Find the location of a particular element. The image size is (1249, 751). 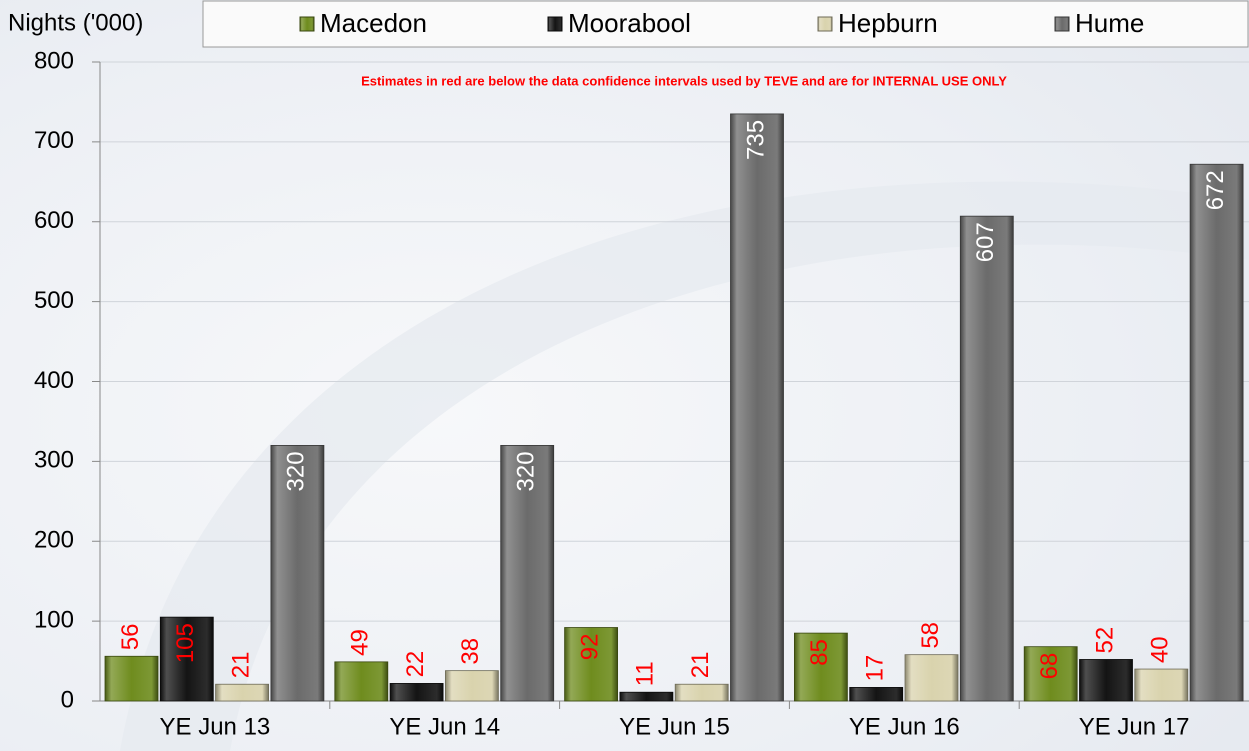

data-label: 105 is located at coordinates (185, 643).